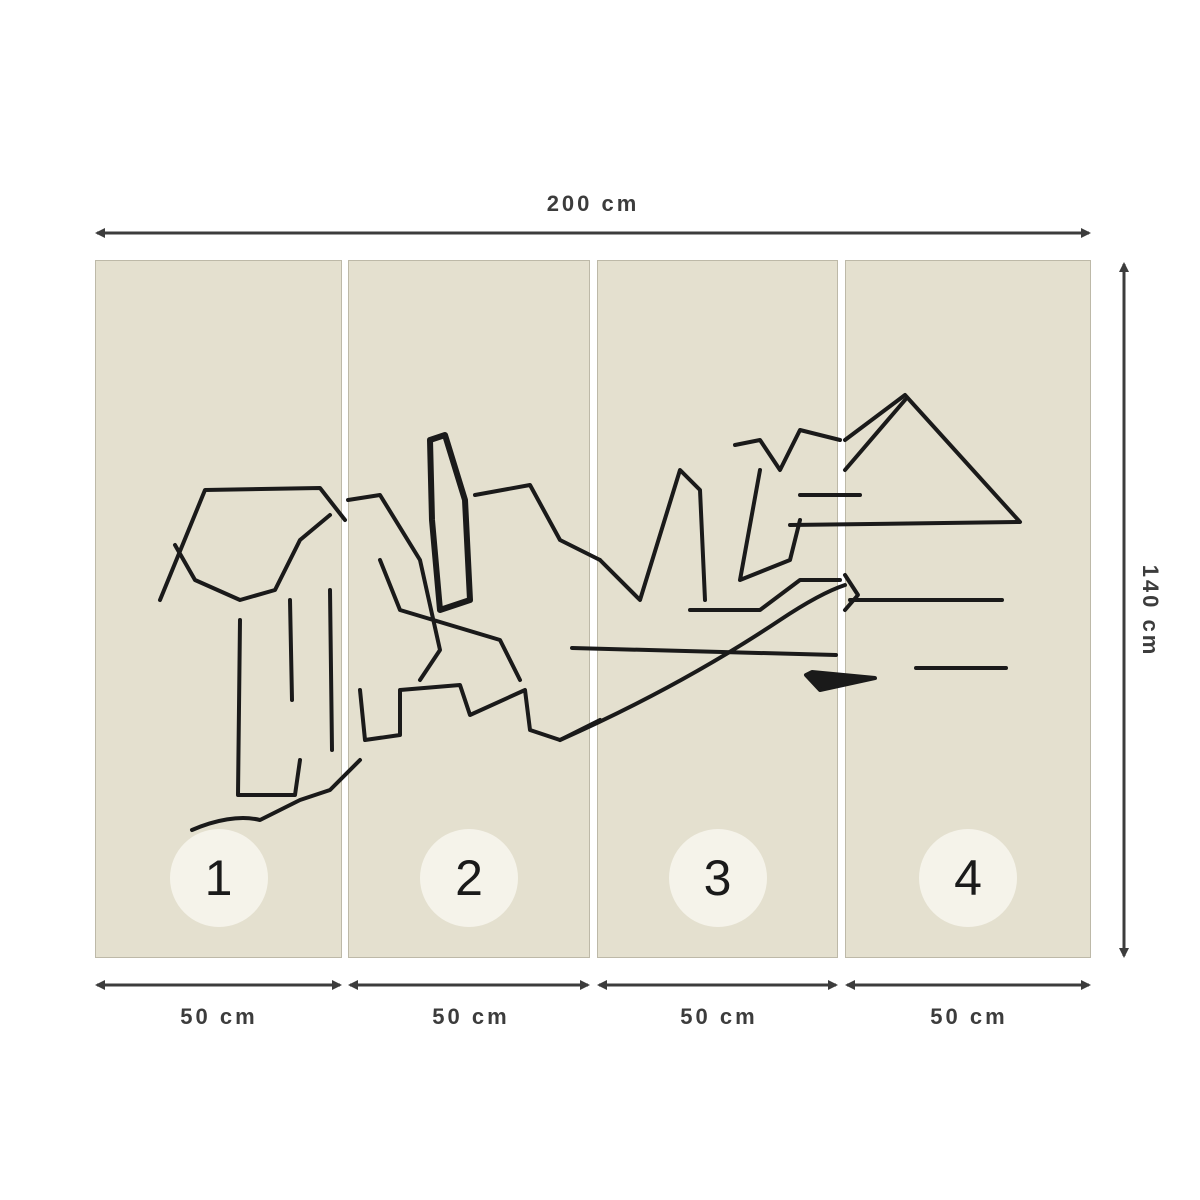 The width and height of the screenshot is (1200, 1200). What do you see at coordinates (717, 878) in the screenshot?
I see `panel-number-badge: 3` at bounding box center [717, 878].